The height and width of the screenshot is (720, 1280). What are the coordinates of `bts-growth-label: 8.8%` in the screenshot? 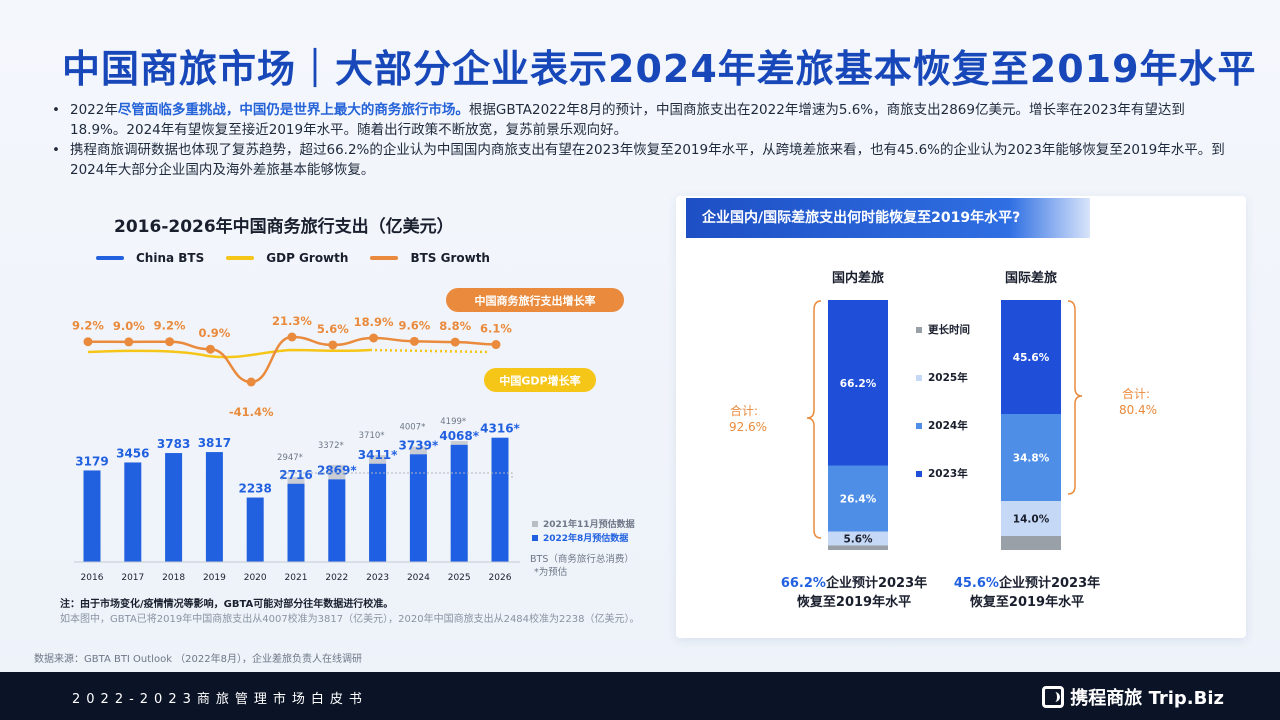 It's located at (455, 326).